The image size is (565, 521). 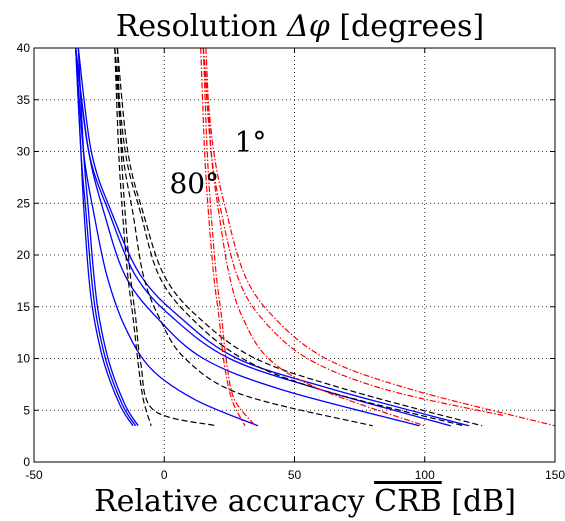 I want to click on chart-title-suffix: [degrees], so click(x=407, y=26).